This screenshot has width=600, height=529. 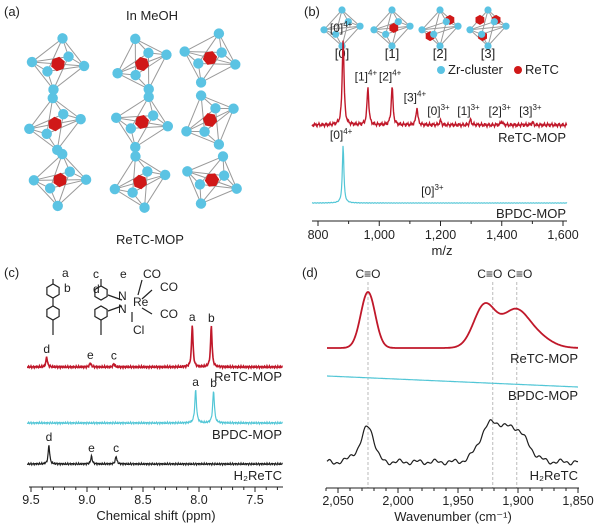 I want to click on peak-label-0-2: [2]4+, so click(x=390, y=76).